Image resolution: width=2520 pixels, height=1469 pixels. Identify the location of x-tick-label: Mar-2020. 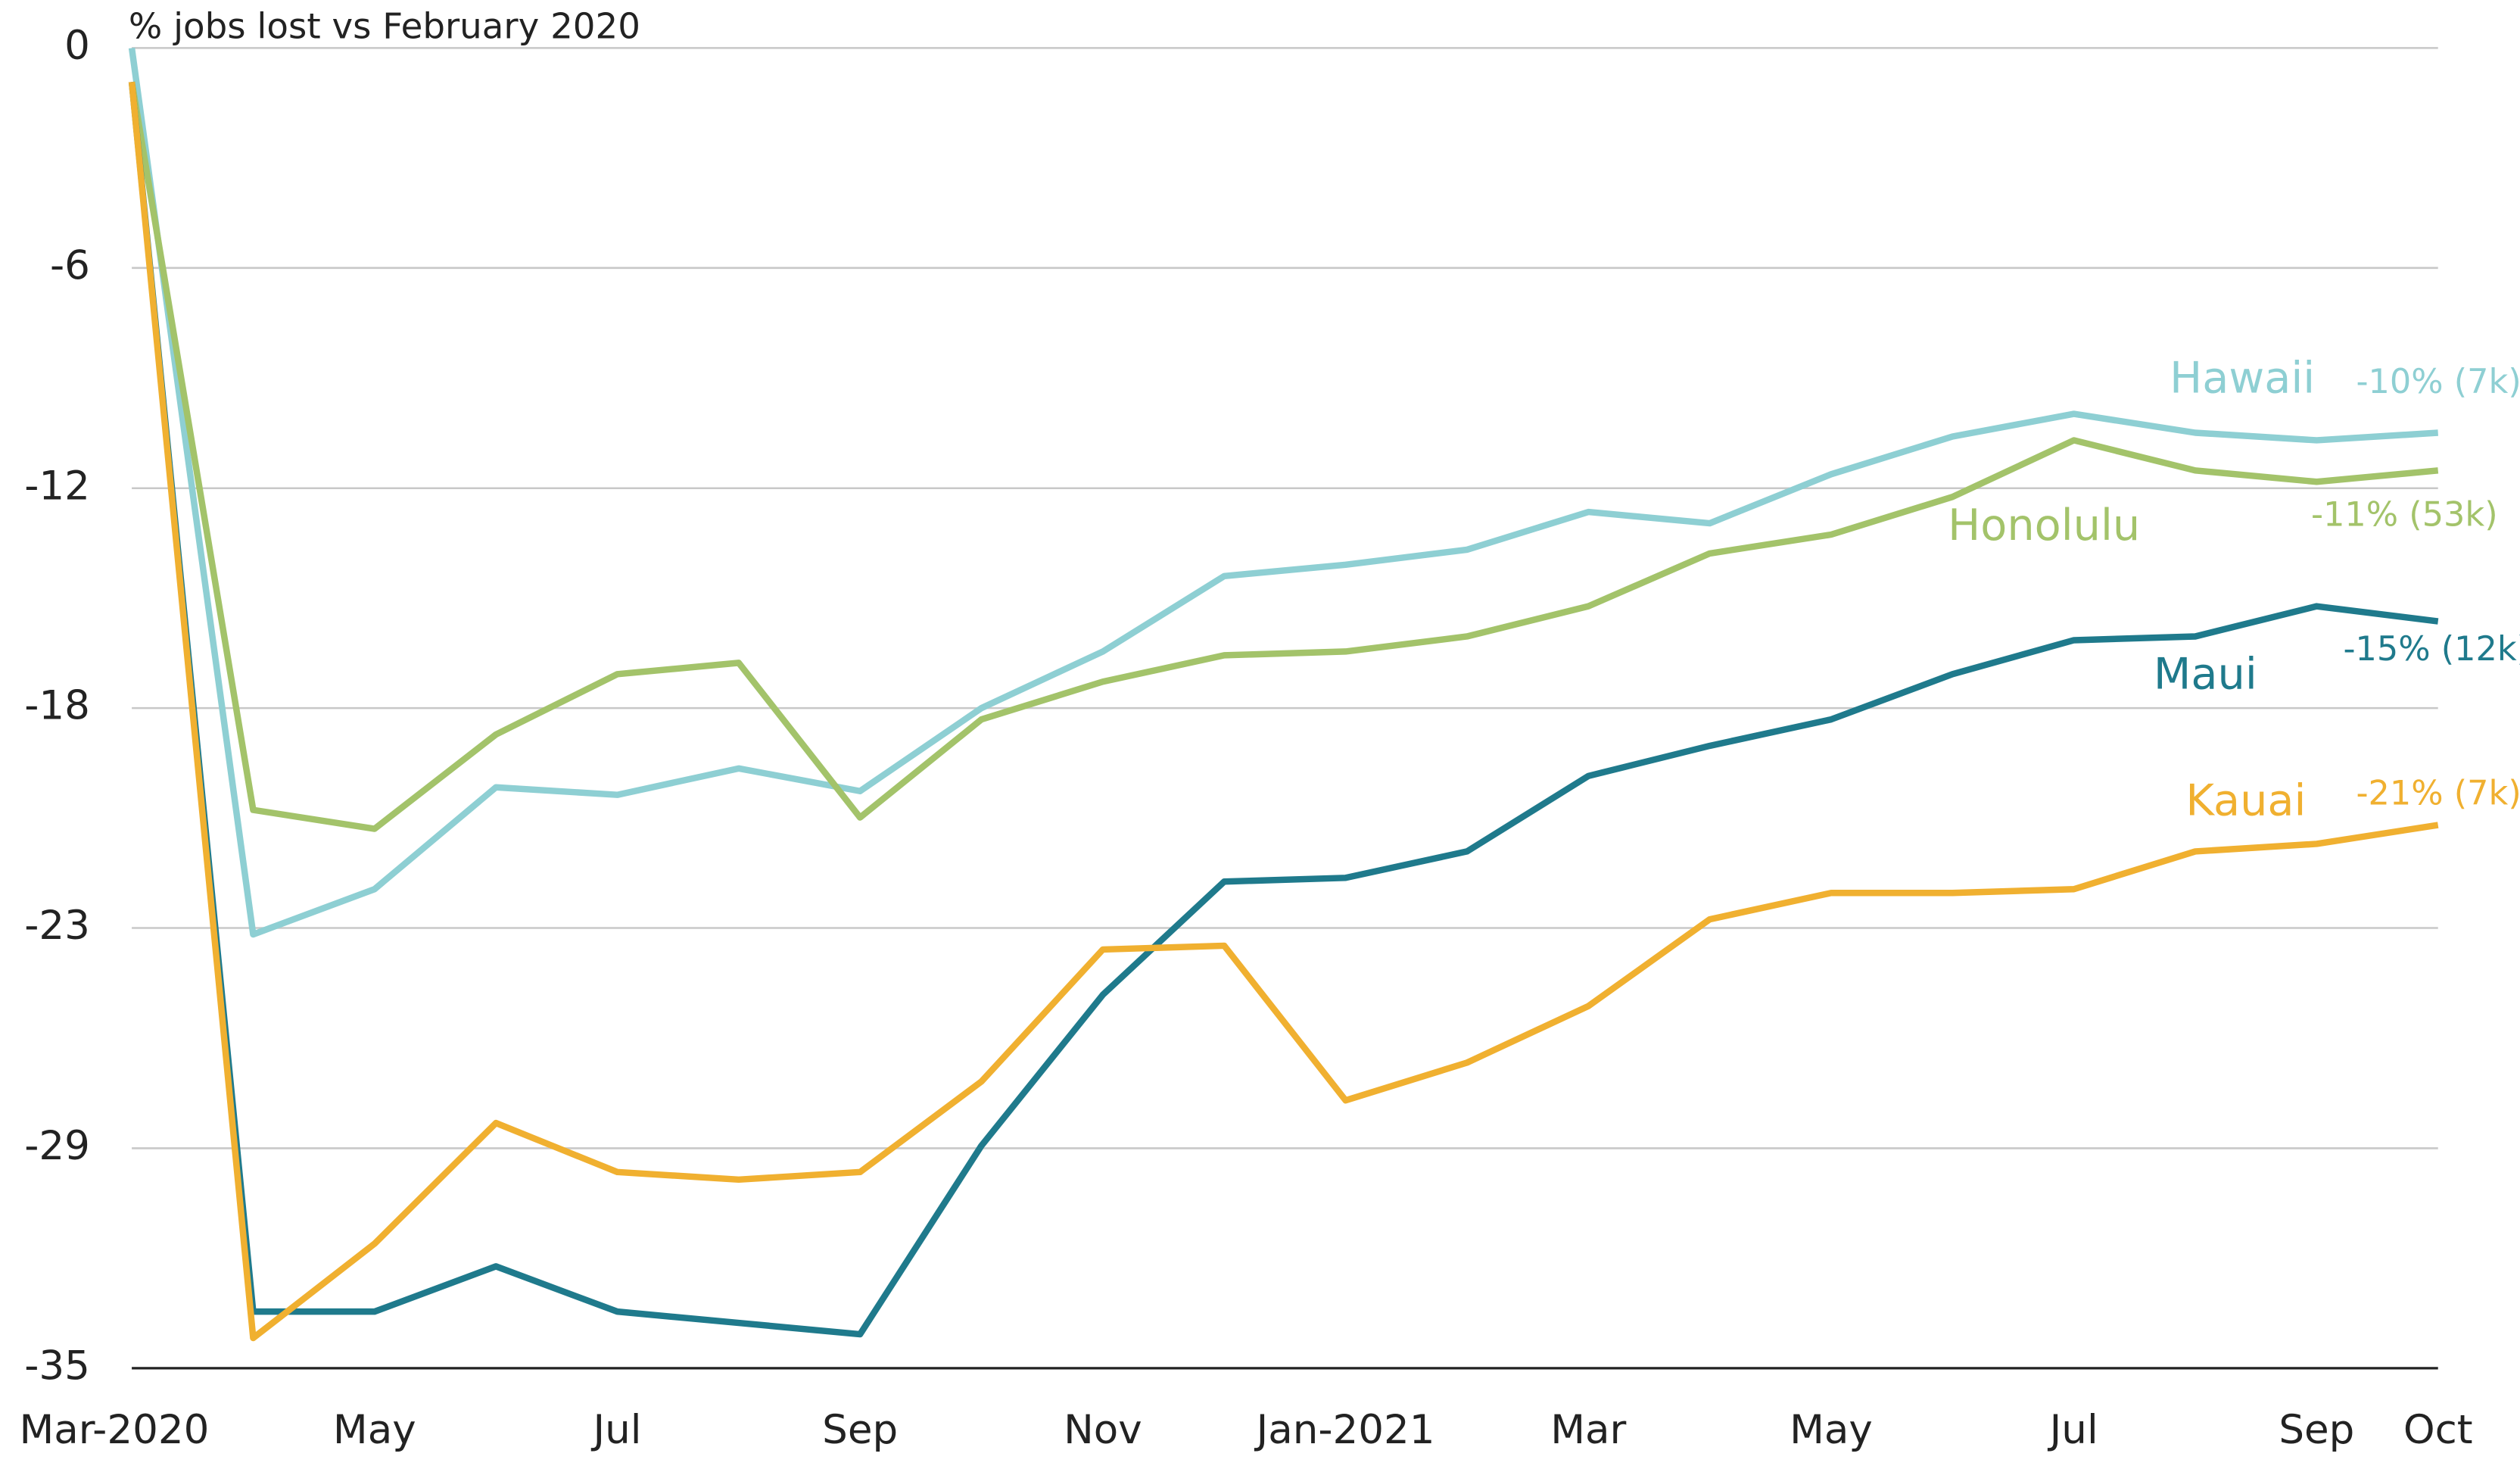
(114, 1430).